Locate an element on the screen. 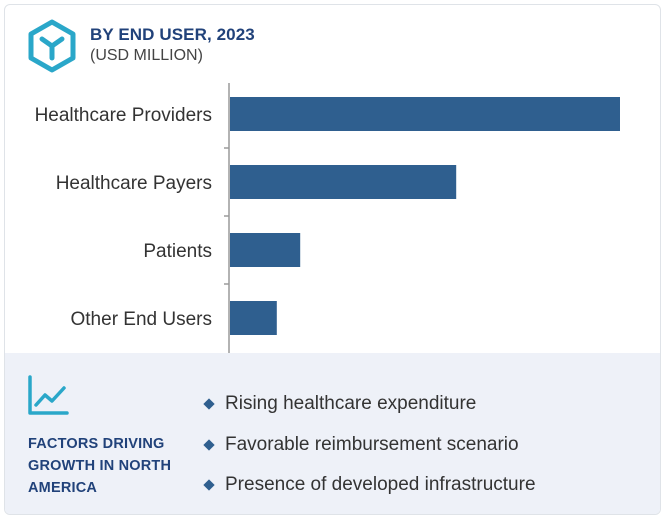 The width and height of the screenshot is (663, 517). factor-item: Favorable reimbursement scenario is located at coordinates (369, 454).